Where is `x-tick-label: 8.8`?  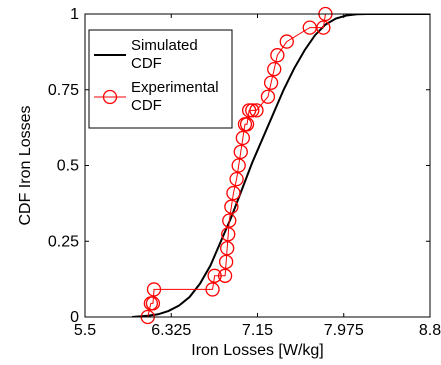
x-tick-label: 8.8 is located at coordinates (430, 330).